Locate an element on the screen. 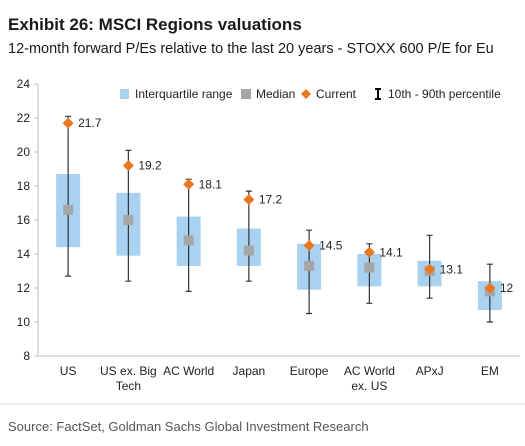  y-tick-label: 22 is located at coordinates (24, 118).